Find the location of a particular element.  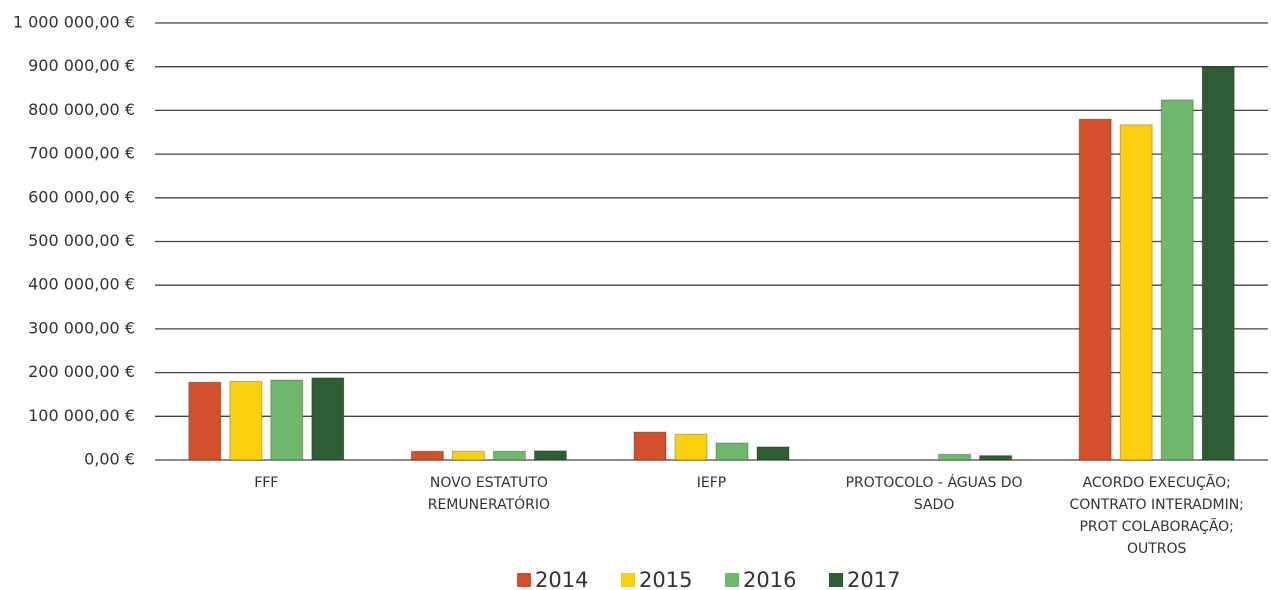

x-tick-line: OUTROS is located at coordinates (1157, 549).